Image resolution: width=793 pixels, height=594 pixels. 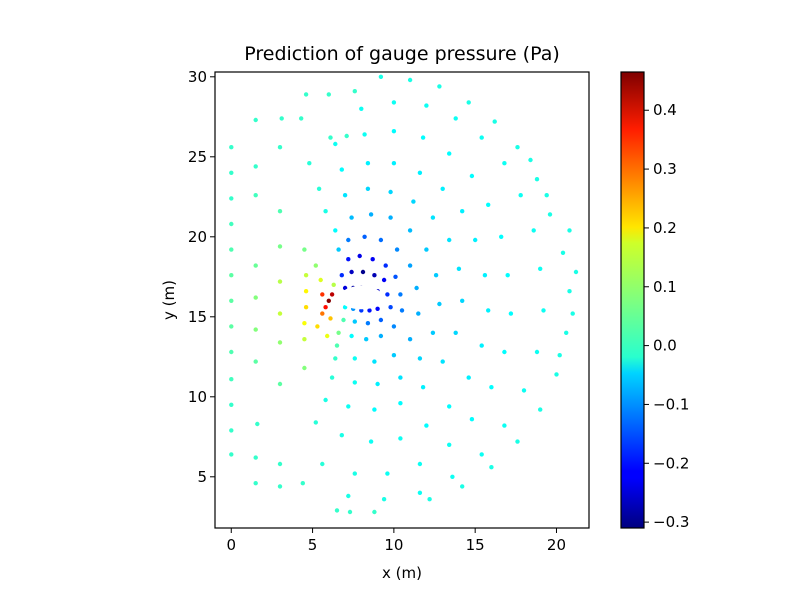 What do you see at coordinates (665, 110) in the screenshot?
I see `colorbar-tick-label: 0.4` at bounding box center [665, 110].